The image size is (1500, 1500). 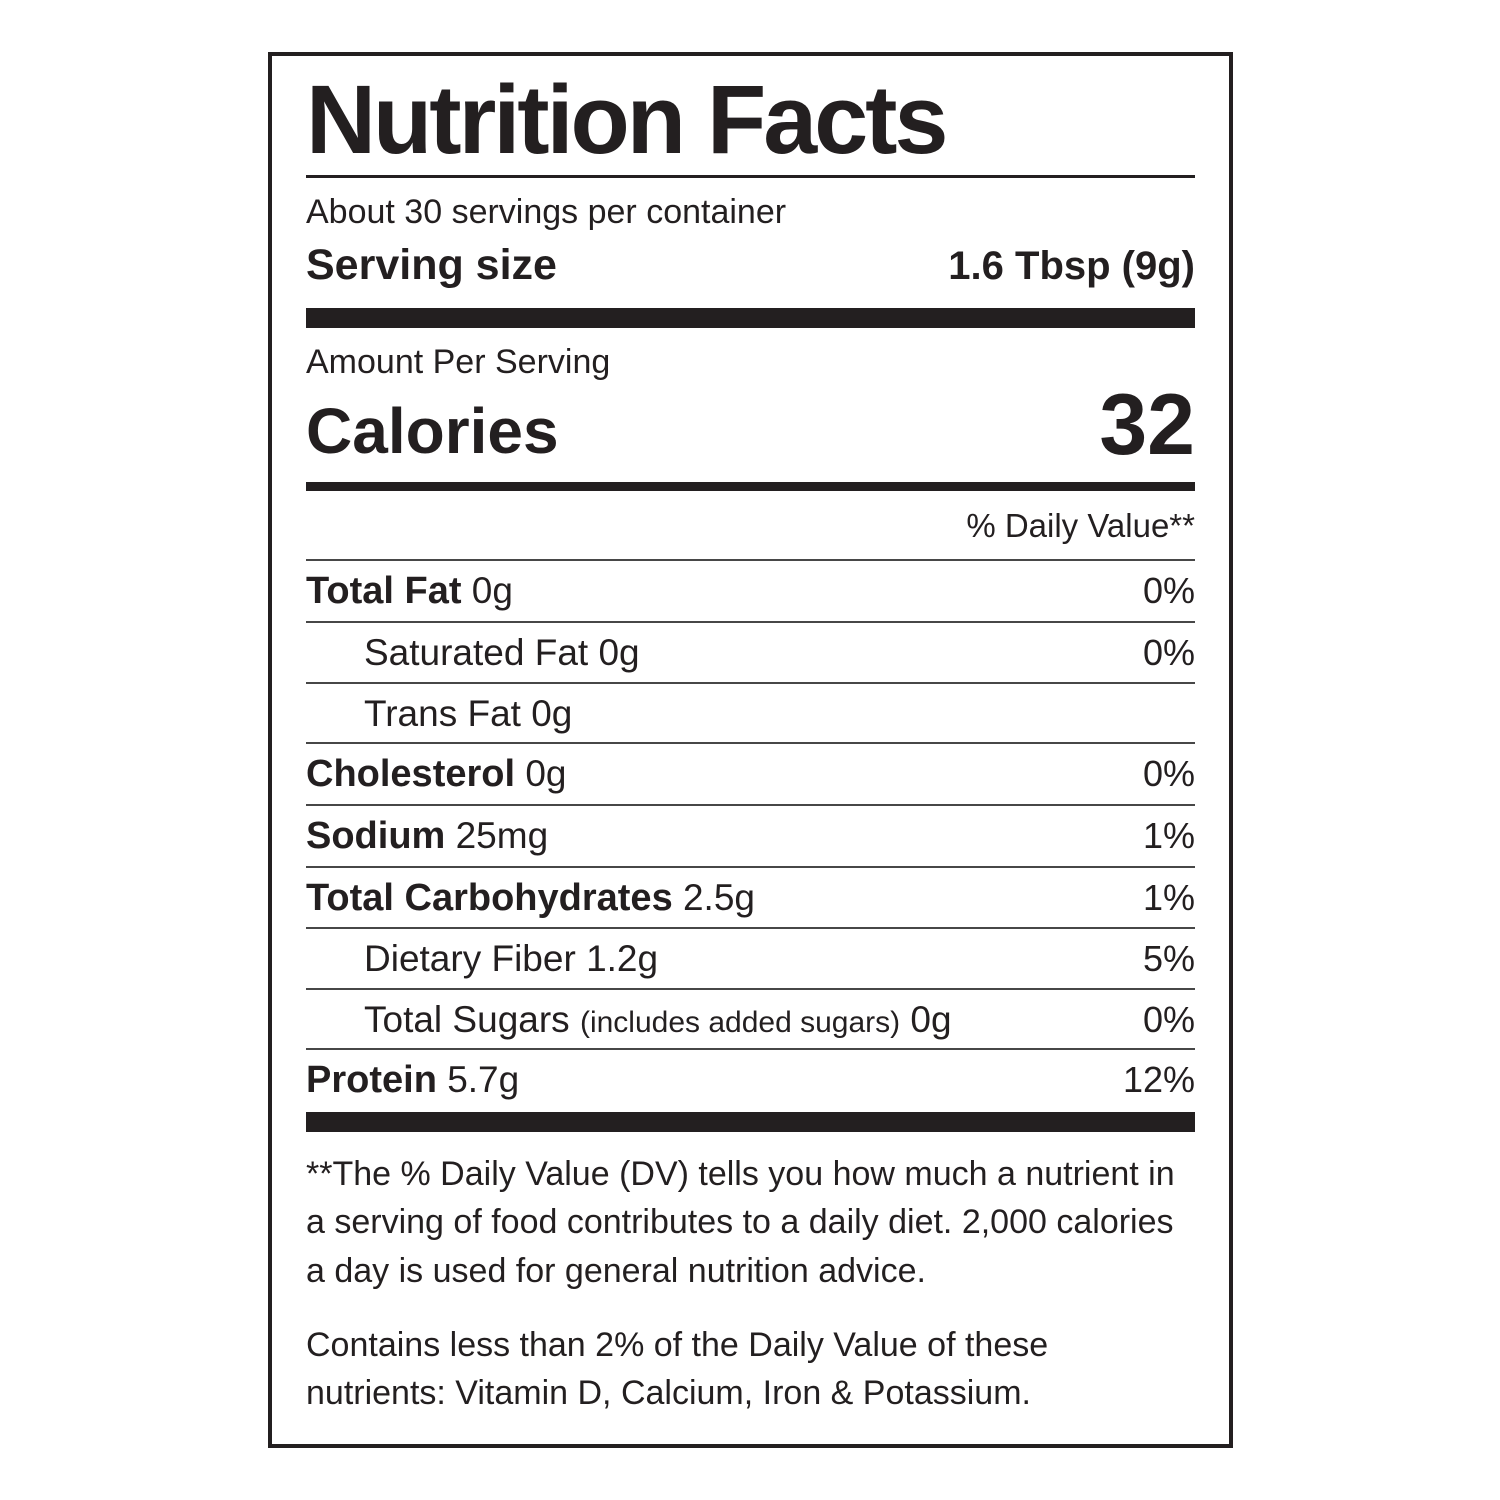 What do you see at coordinates (546, 211) in the screenshot?
I see `servings-per-container: About 30 servings per container` at bounding box center [546, 211].